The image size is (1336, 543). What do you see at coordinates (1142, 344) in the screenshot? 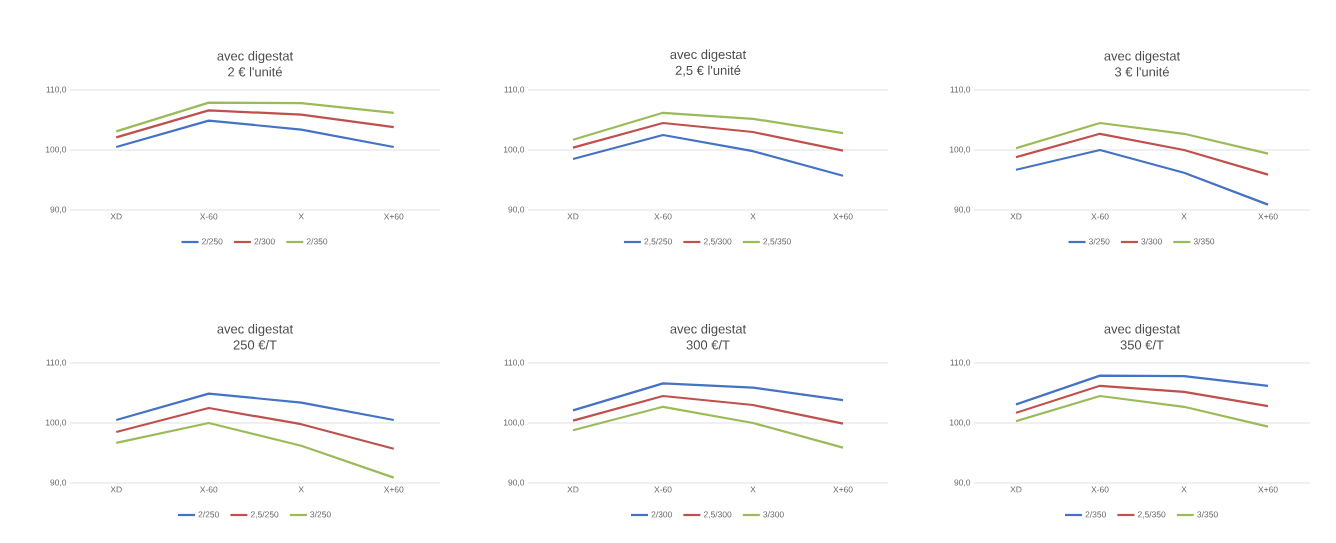
I see `chart-subtitle: 350 €/T` at bounding box center [1142, 344].